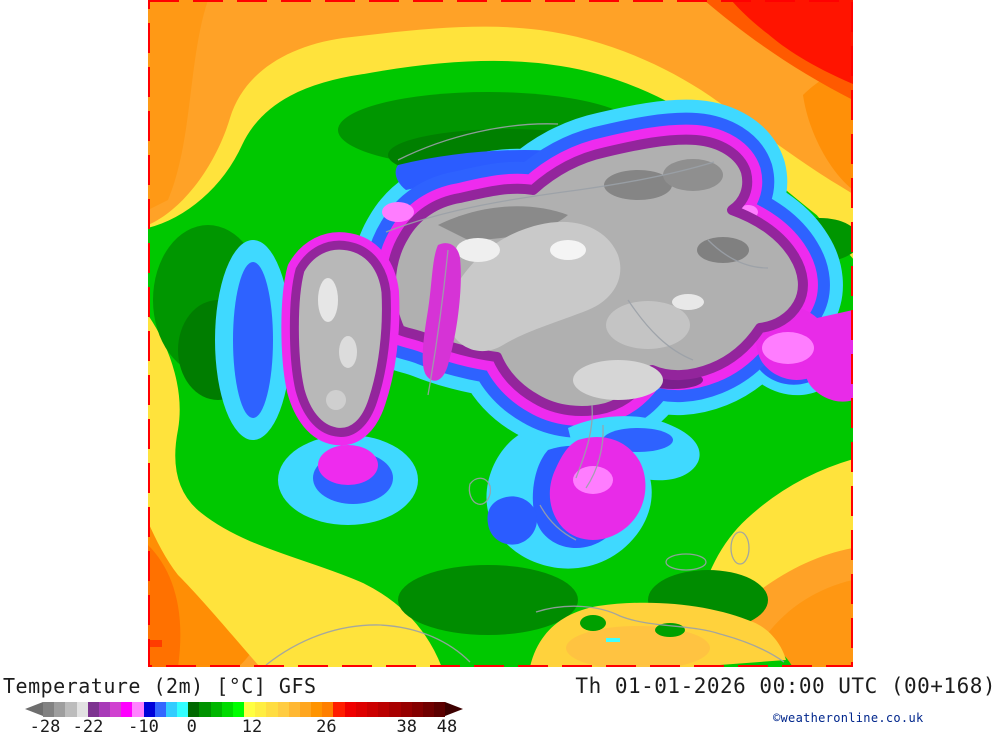 The image size is (1000, 733). What do you see at coordinates (143, 725) in the screenshot?
I see `scale-tick-label: -10` at bounding box center [143, 725].